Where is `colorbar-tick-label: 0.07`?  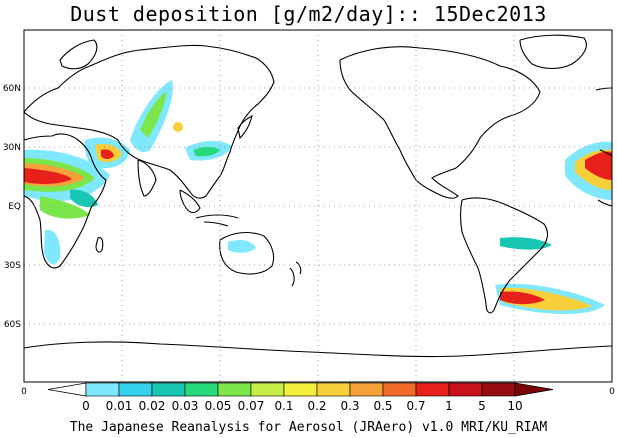
colorbar-tick-label: 0.07 is located at coordinates (251, 406).